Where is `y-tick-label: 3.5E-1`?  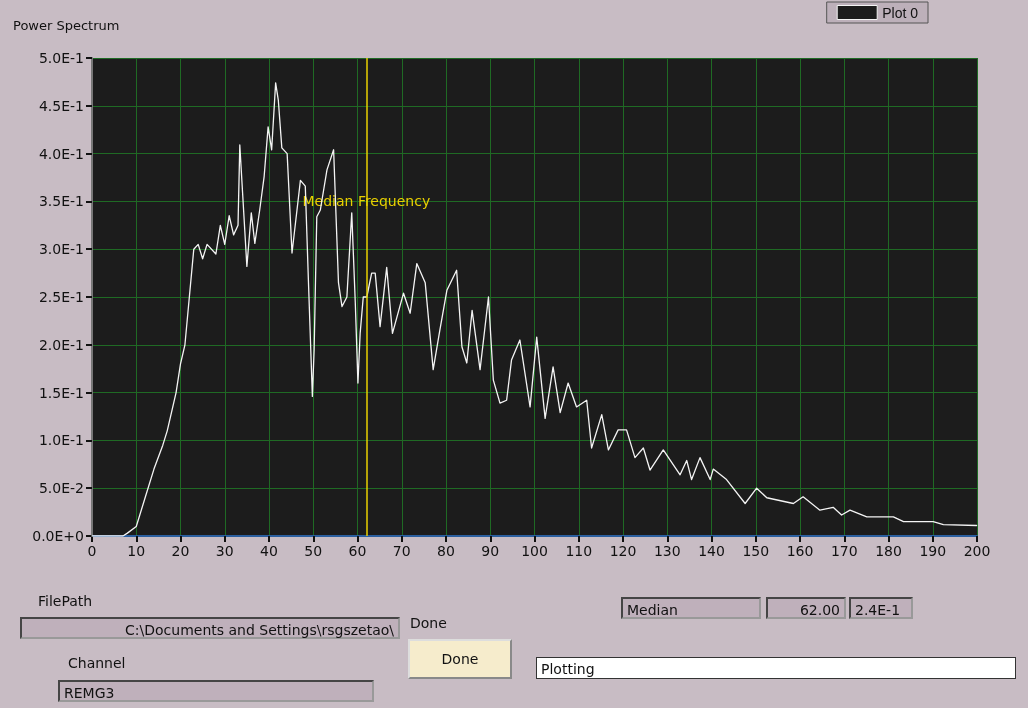 y-tick-label: 3.5E-1 is located at coordinates (61, 201).